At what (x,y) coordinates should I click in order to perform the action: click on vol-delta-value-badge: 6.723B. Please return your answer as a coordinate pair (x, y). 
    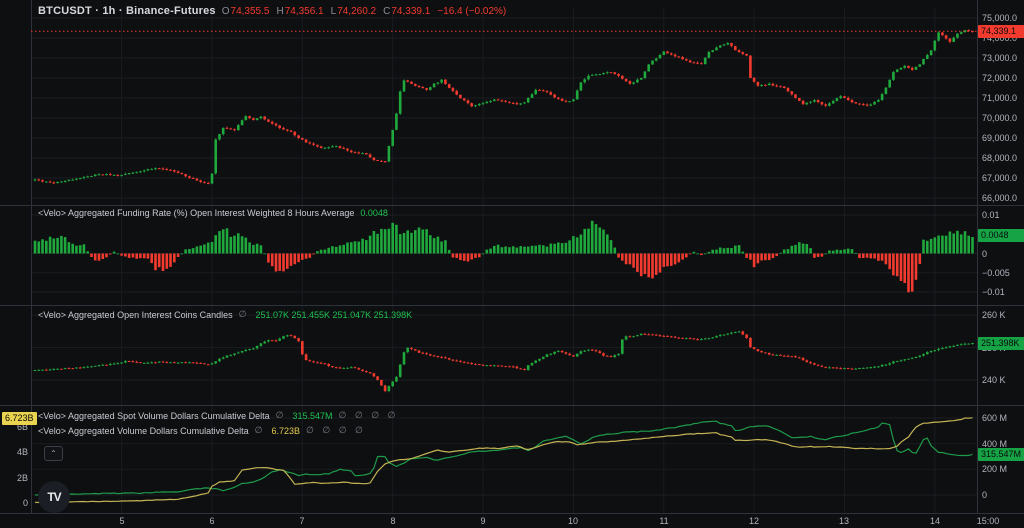
    Looking at the image, I should click on (19, 418).